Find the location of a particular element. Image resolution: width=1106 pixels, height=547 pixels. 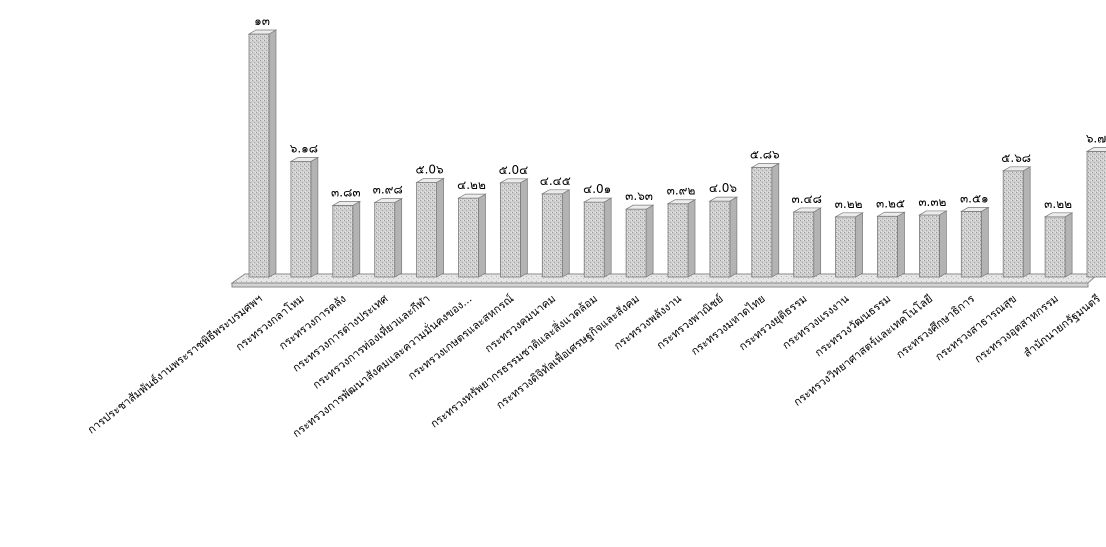

value-label: ๖.๑๘ is located at coordinates (304, 148).